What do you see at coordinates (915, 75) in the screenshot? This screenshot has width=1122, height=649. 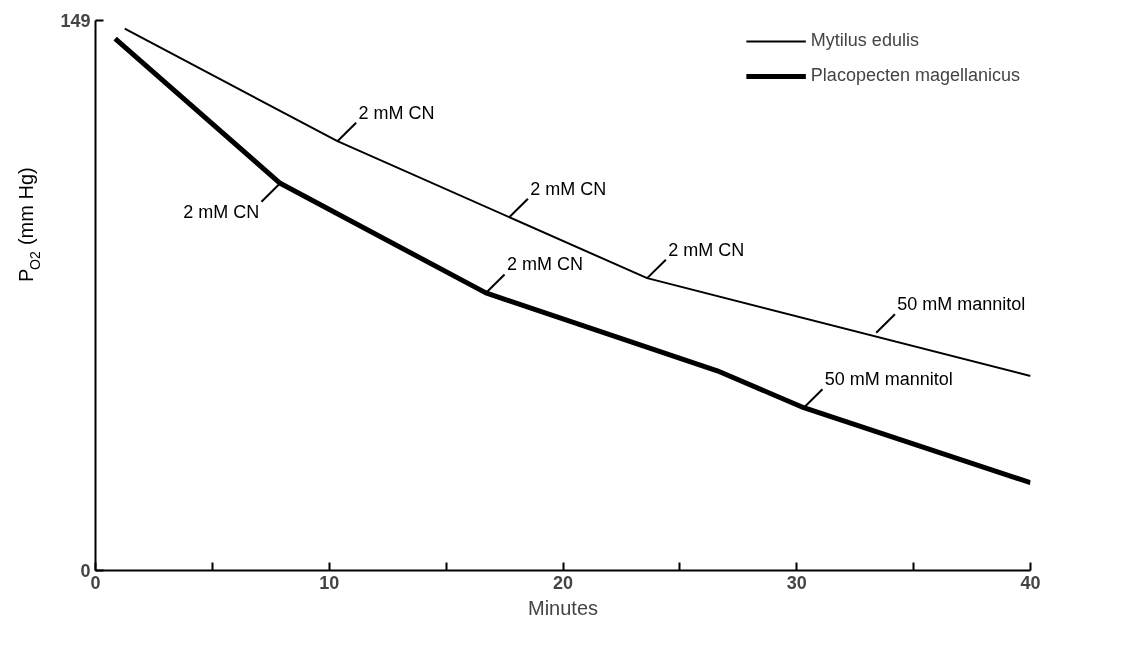 I see `legend-label: Placopecten magellanicus` at bounding box center [915, 75].